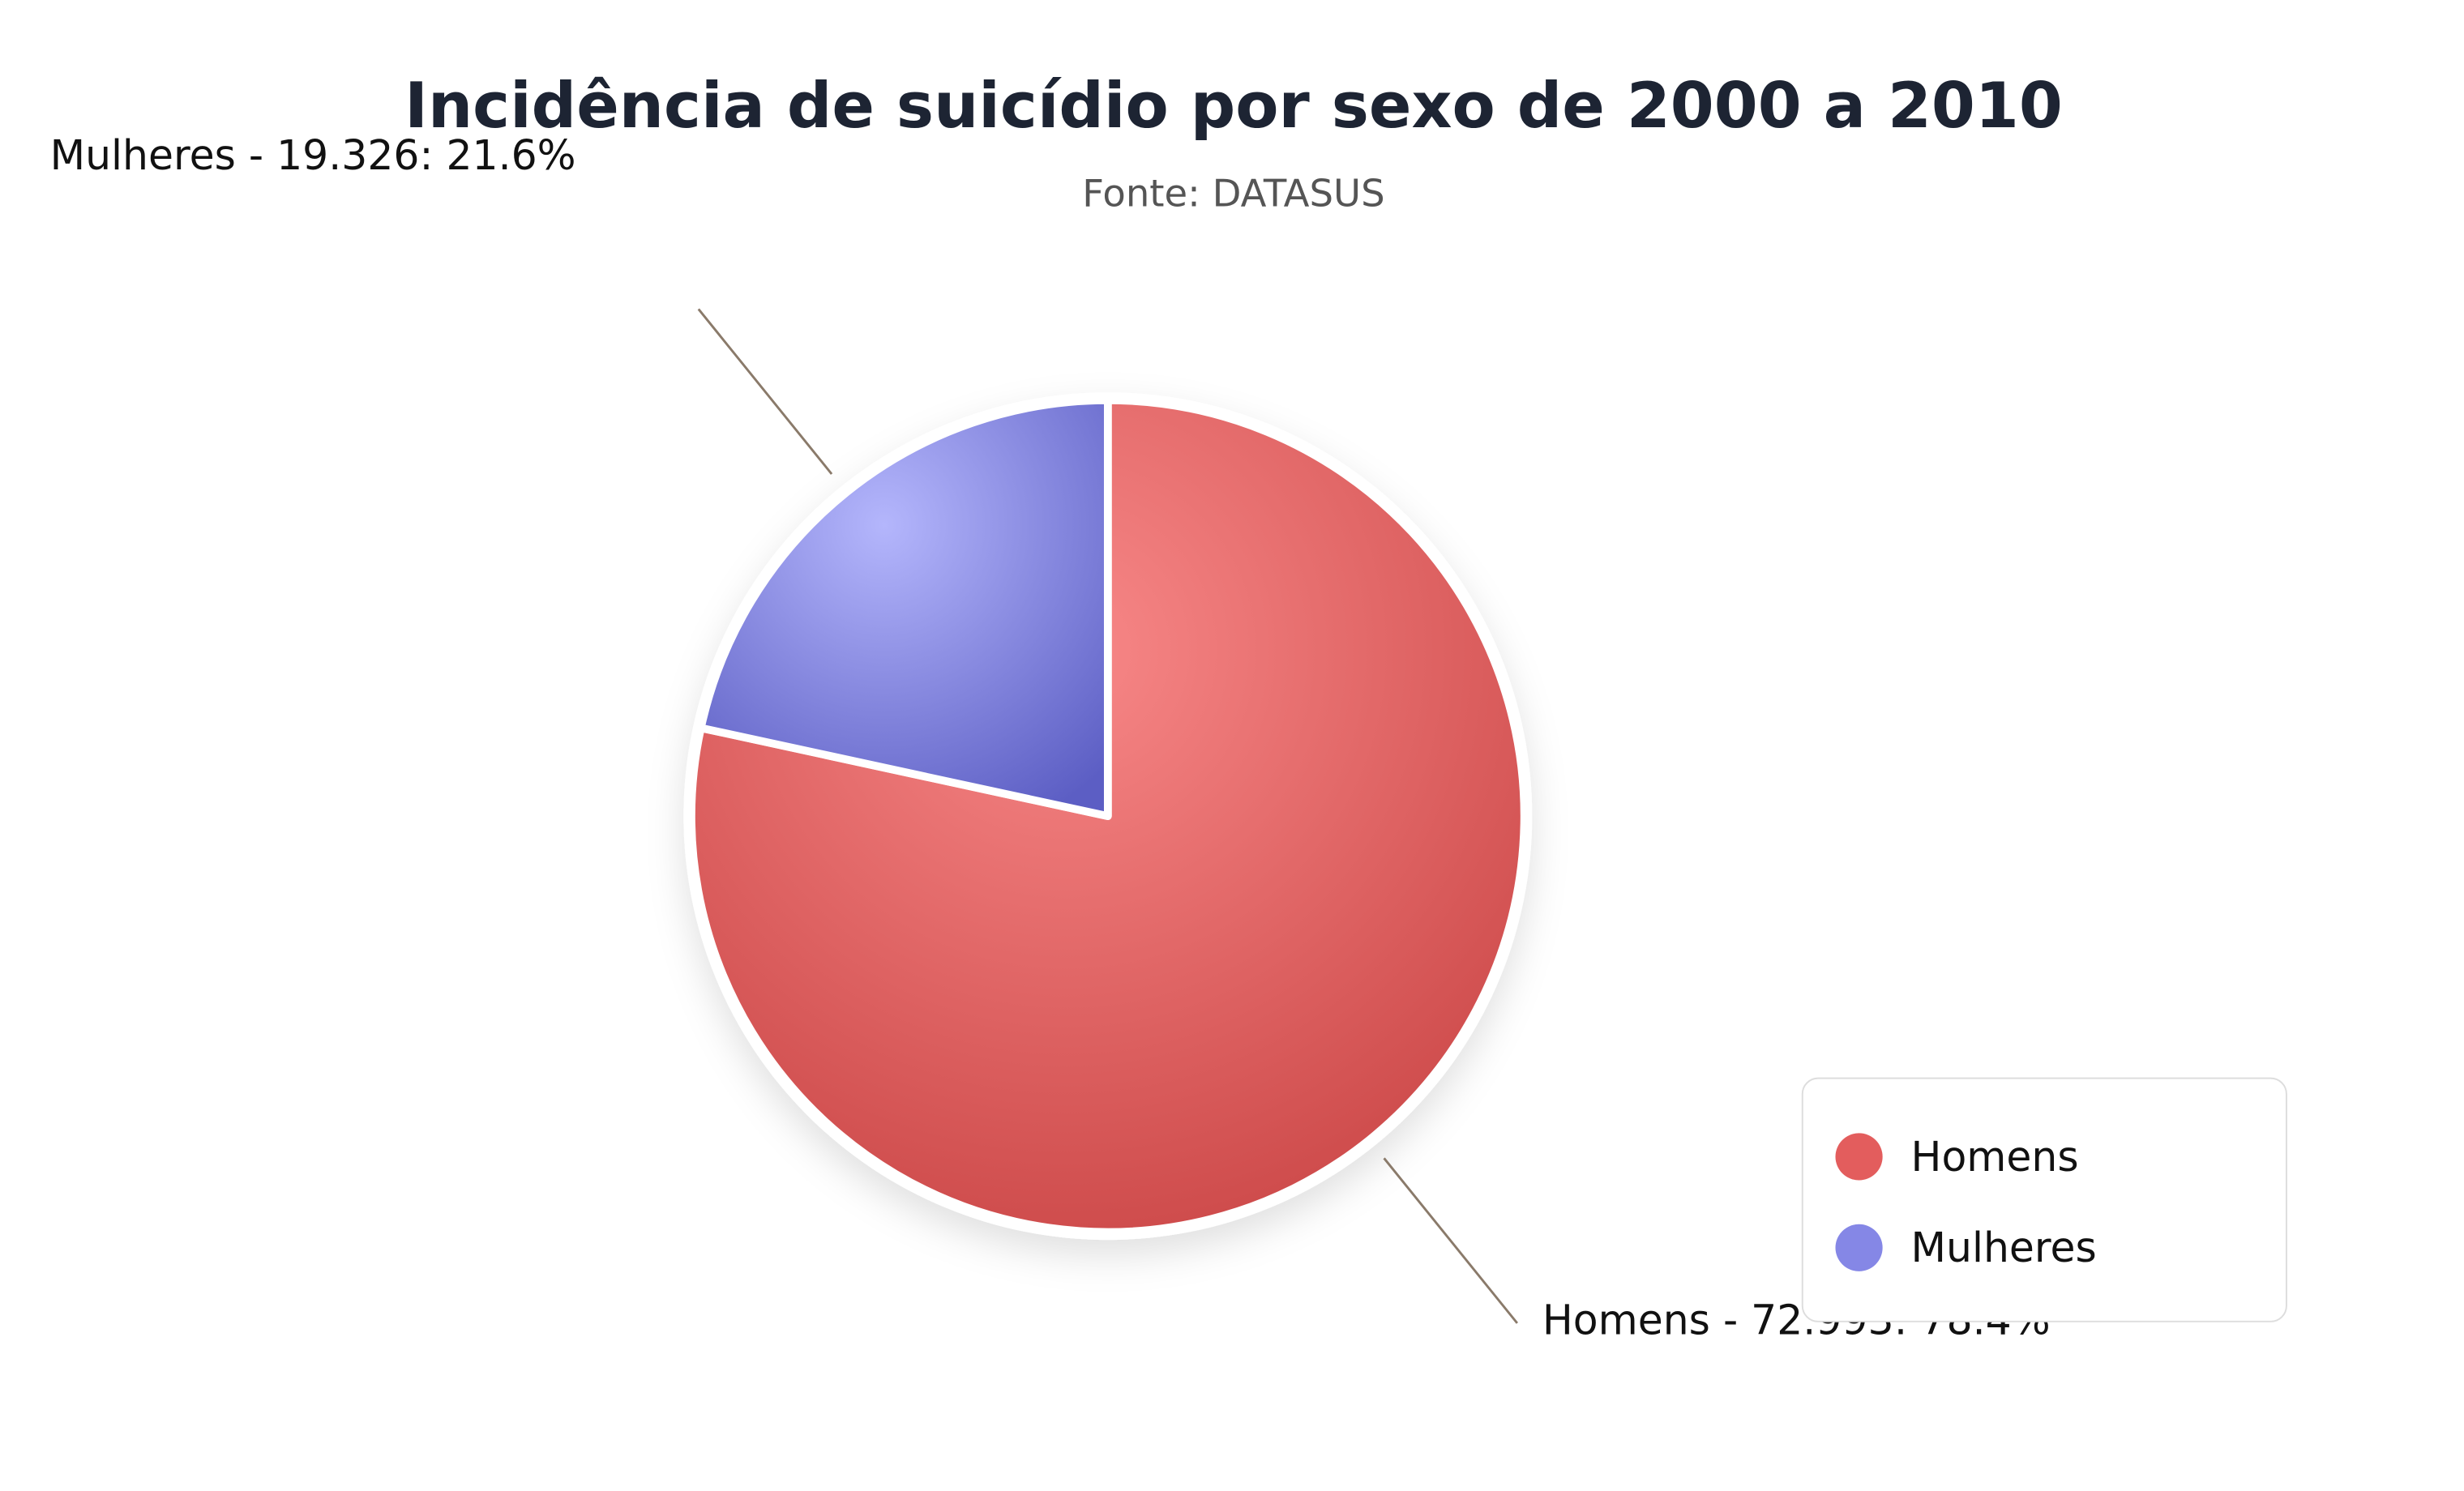  I want to click on legend-label: Homens, so click(1995, 1157).